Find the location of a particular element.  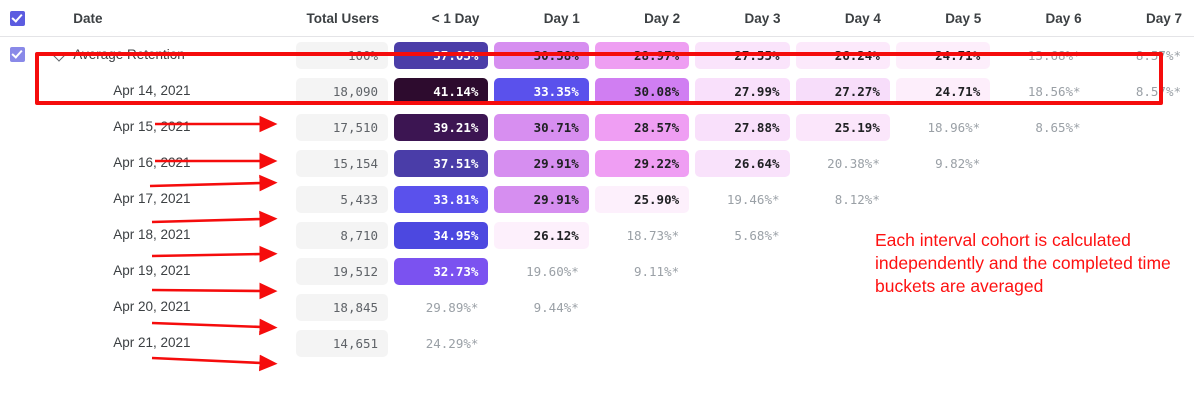

column-header-day6: Day 6 is located at coordinates (1043, 18).